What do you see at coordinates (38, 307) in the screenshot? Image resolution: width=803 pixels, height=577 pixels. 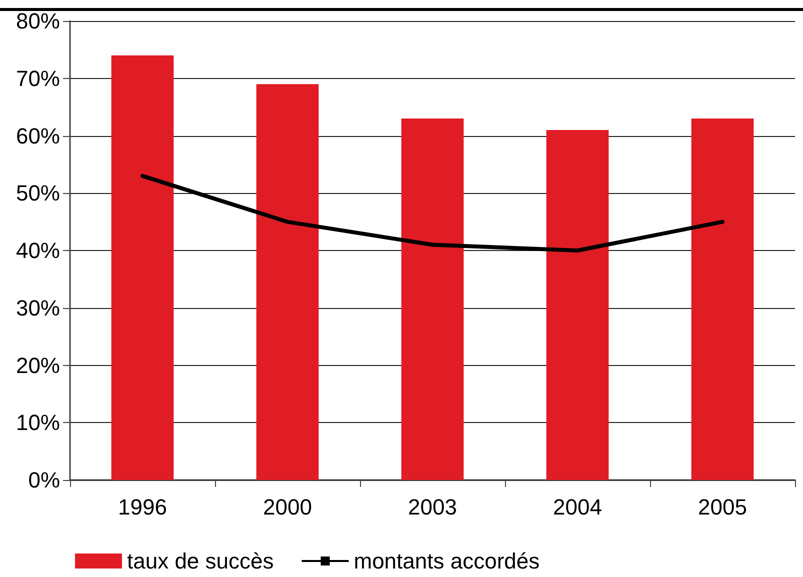 I see `y-tick-label: 30%` at bounding box center [38, 307].